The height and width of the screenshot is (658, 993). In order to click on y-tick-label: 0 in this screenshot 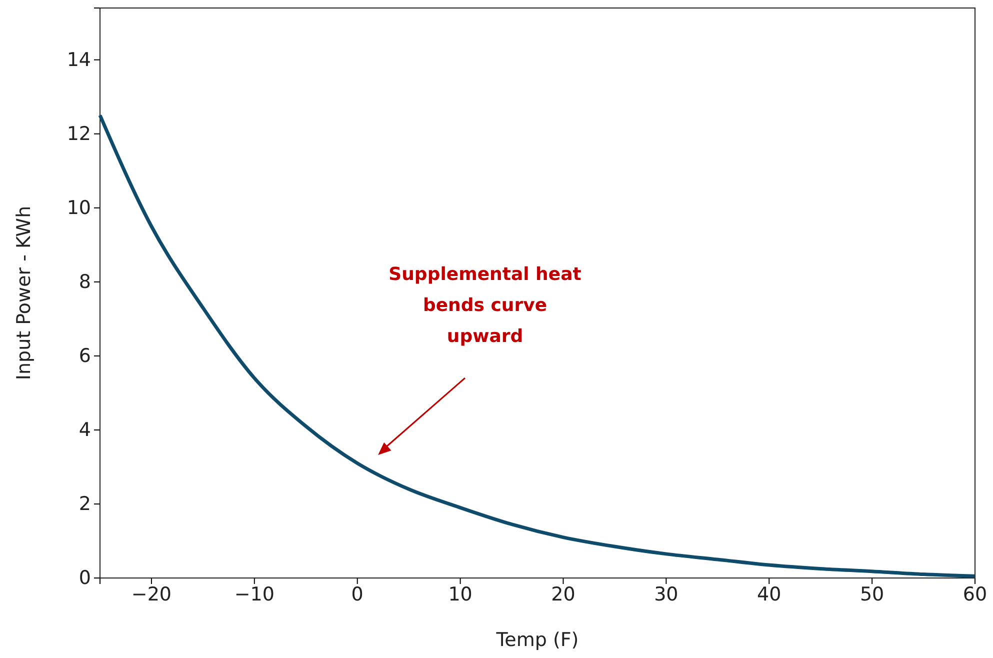, I will do `click(84, 578)`.